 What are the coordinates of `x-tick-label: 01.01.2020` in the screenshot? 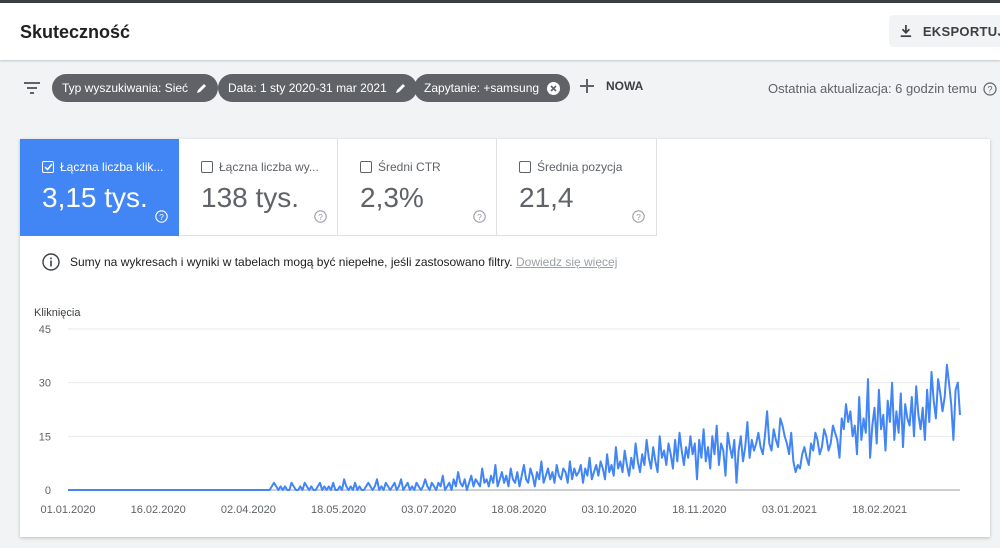 It's located at (67, 510).